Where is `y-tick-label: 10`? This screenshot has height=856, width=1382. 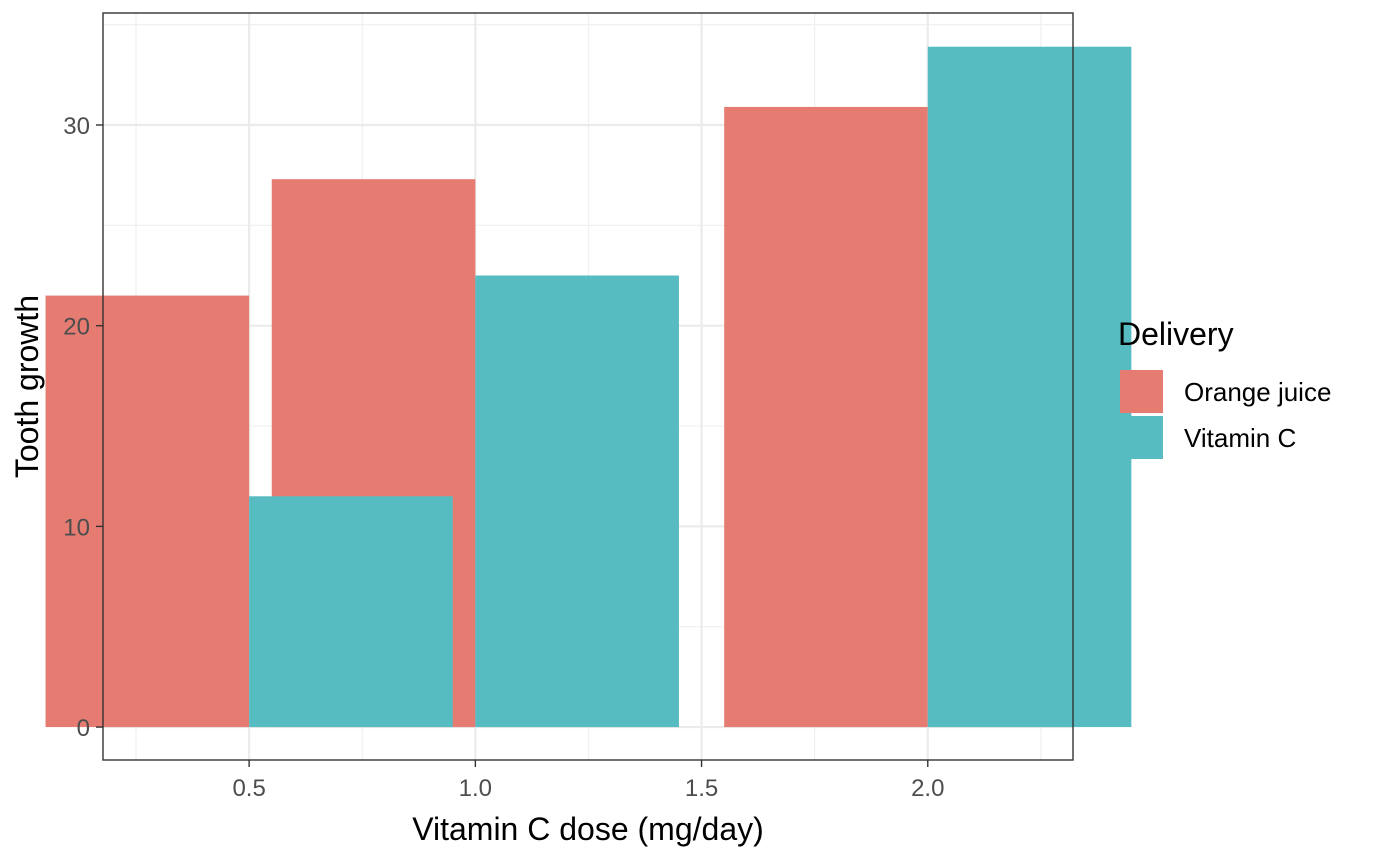
y-tick-label: 10 is located at coordinates (76, 527).